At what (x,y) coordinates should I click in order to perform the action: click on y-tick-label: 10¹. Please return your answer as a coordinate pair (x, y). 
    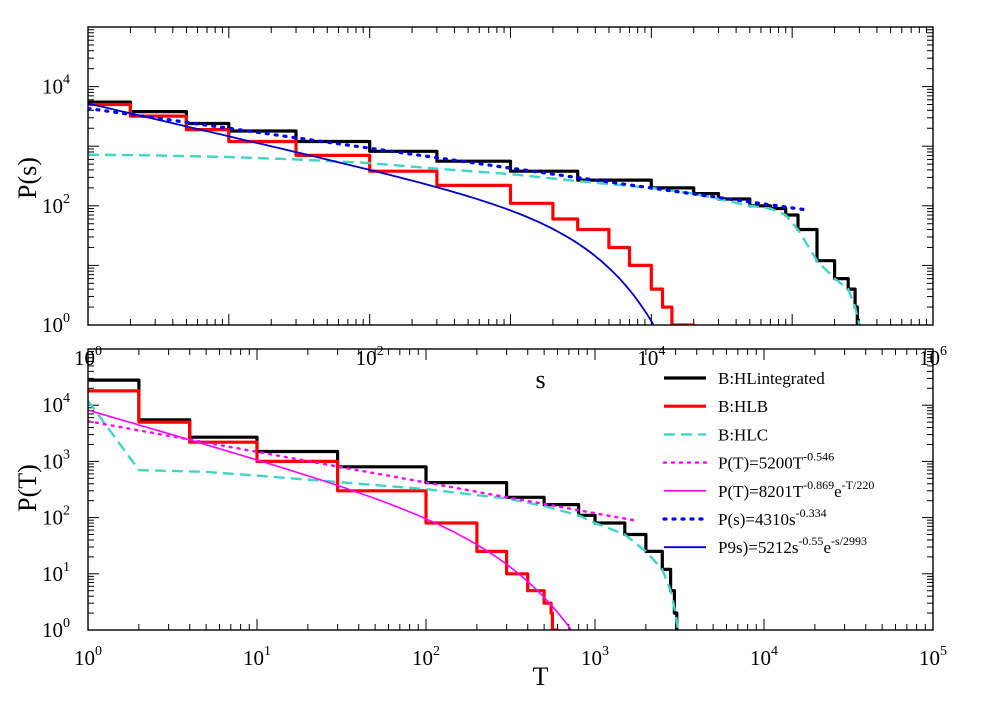
    Looking at the image, I should click on (56, 573).